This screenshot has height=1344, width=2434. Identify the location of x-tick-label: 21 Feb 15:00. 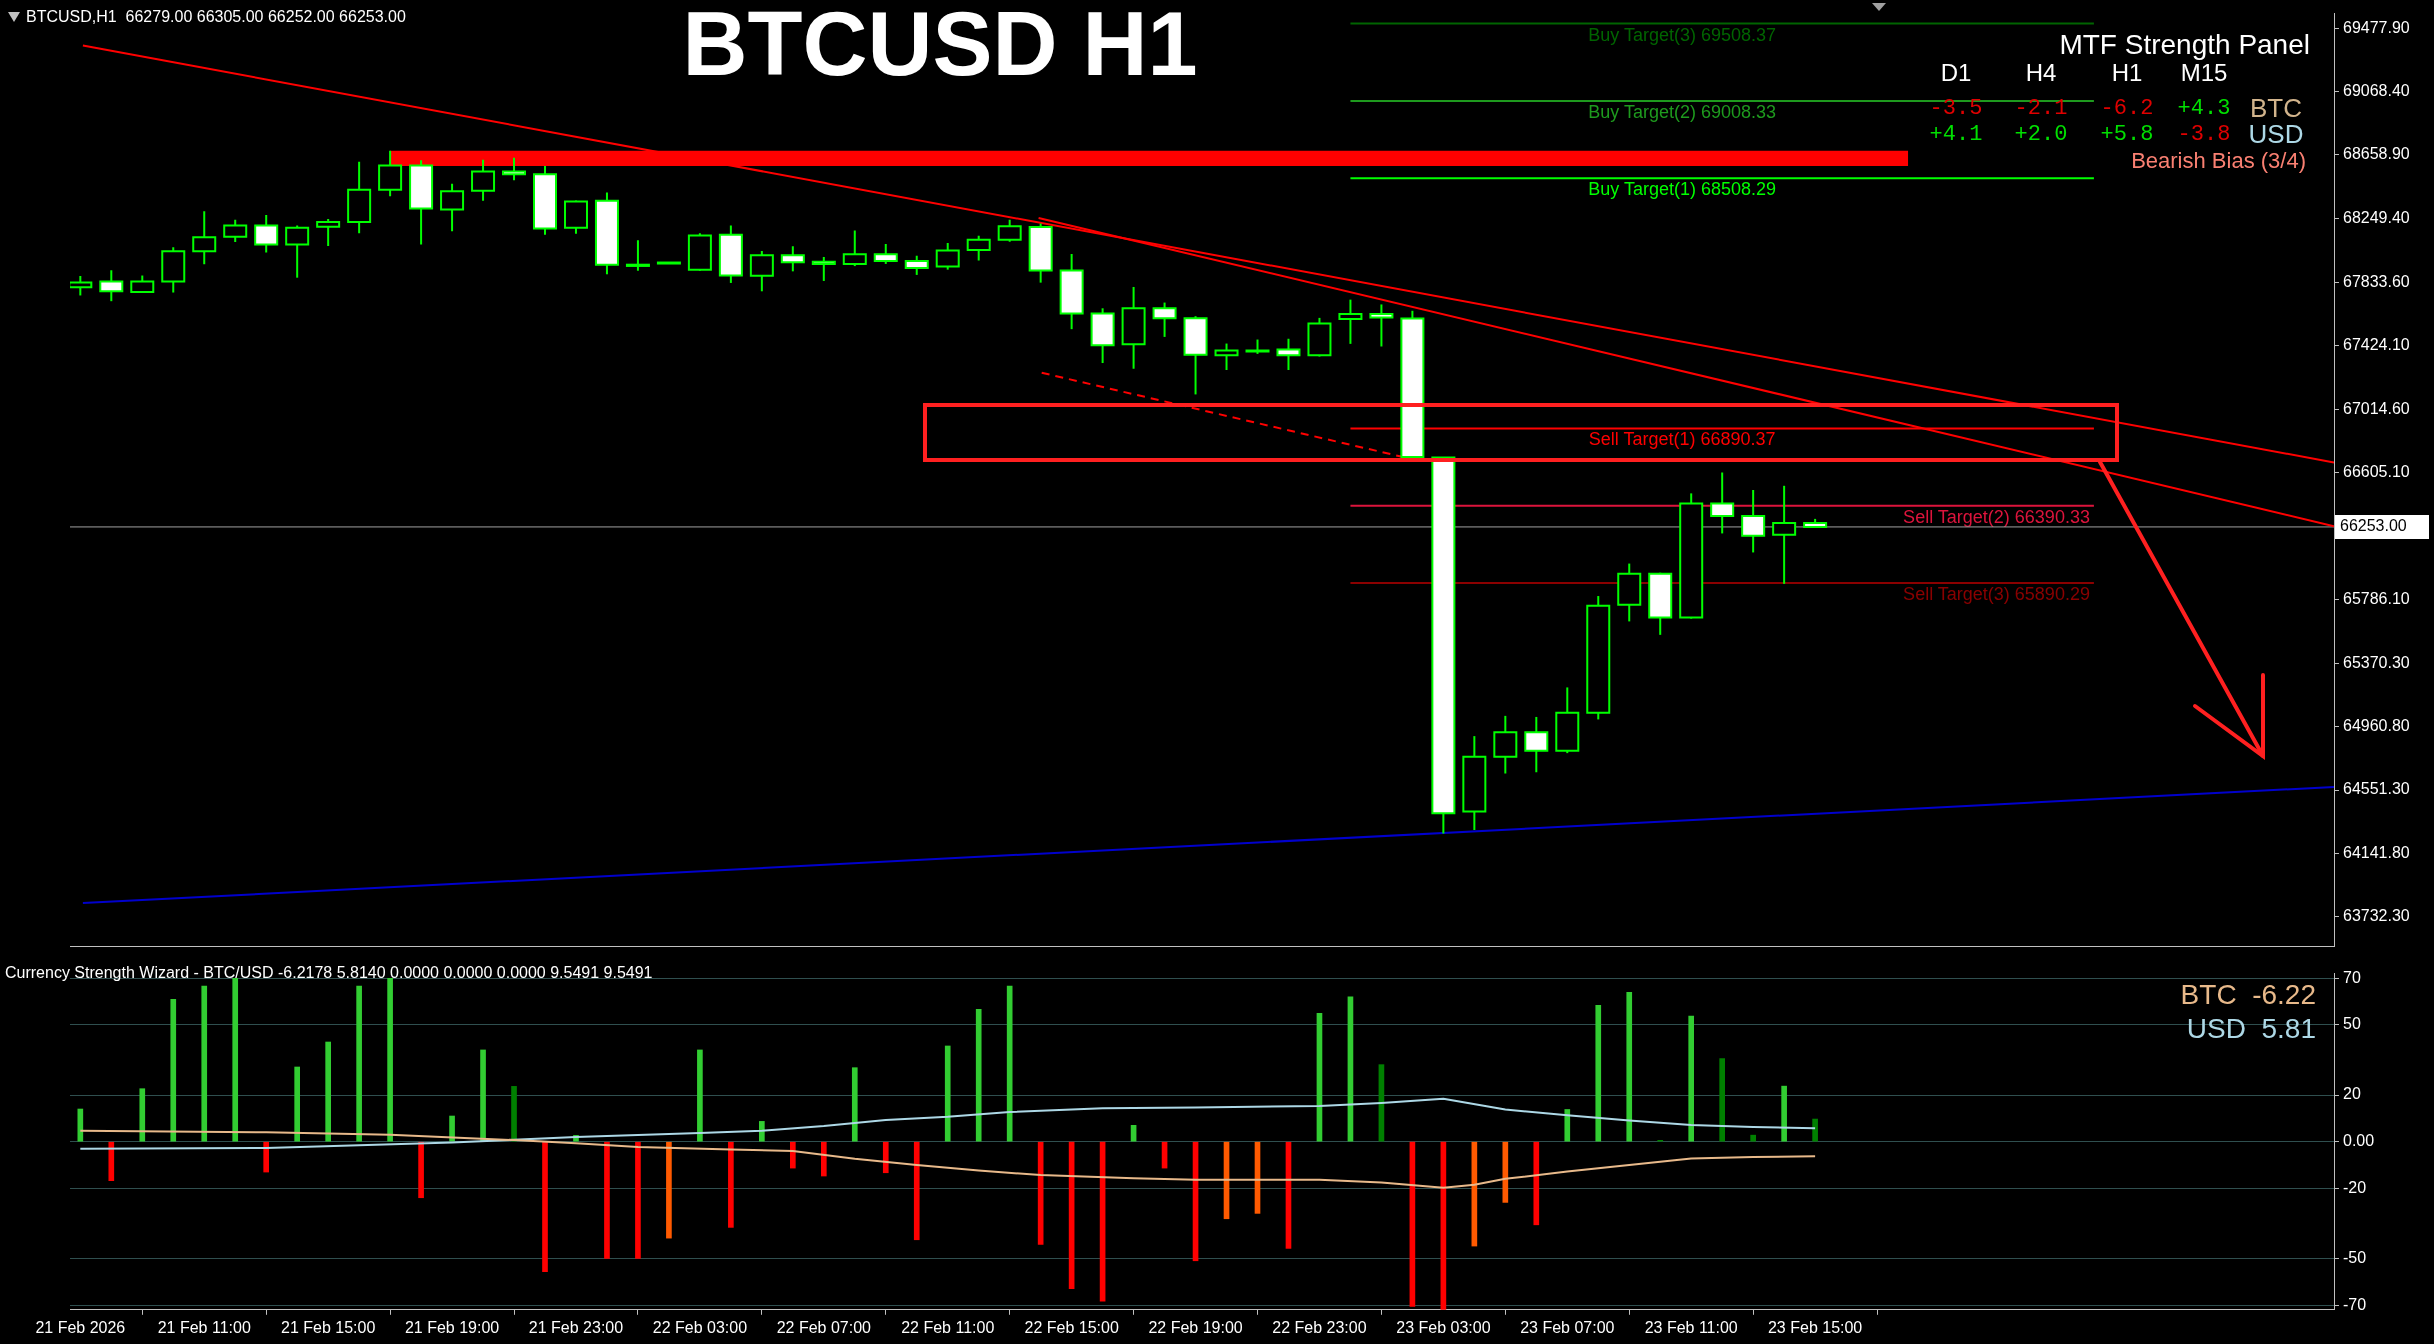
(328, 1327).